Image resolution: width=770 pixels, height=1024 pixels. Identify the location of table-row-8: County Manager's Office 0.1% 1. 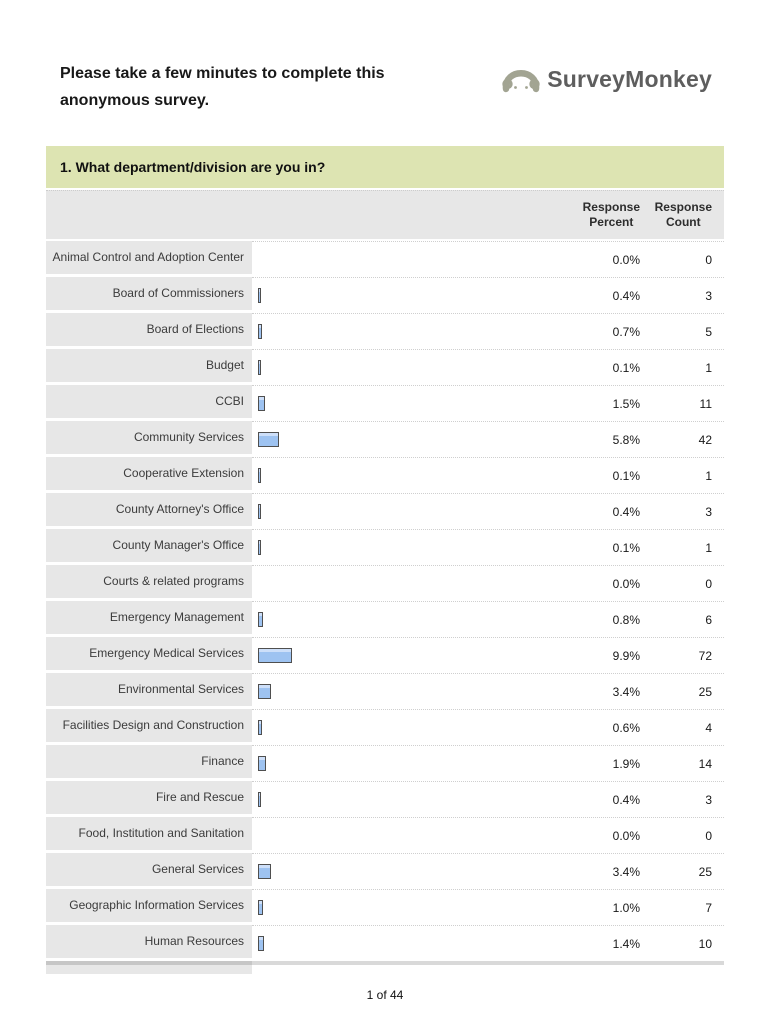
(385, 547).